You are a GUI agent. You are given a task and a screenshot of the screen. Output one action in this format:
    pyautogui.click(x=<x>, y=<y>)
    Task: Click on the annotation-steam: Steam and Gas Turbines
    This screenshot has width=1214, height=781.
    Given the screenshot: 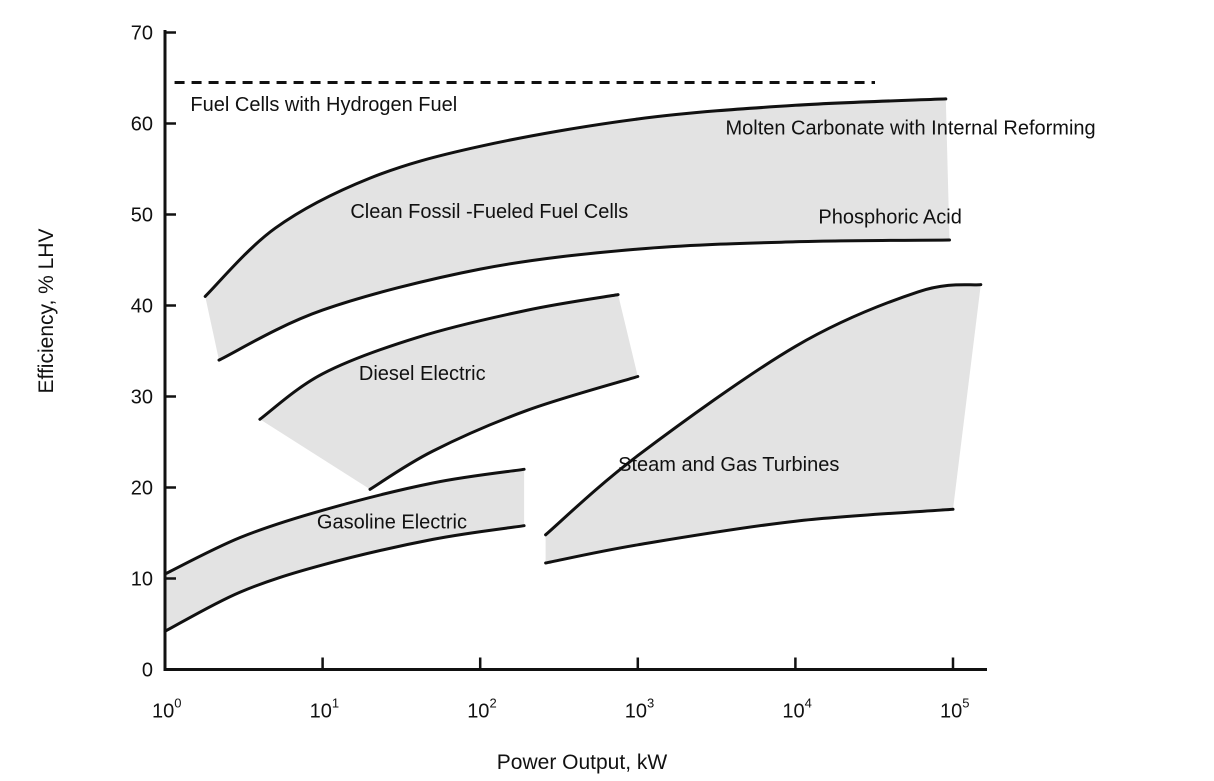 What is the action you would take?
    pyautogui.click(x=728, y=465)
    